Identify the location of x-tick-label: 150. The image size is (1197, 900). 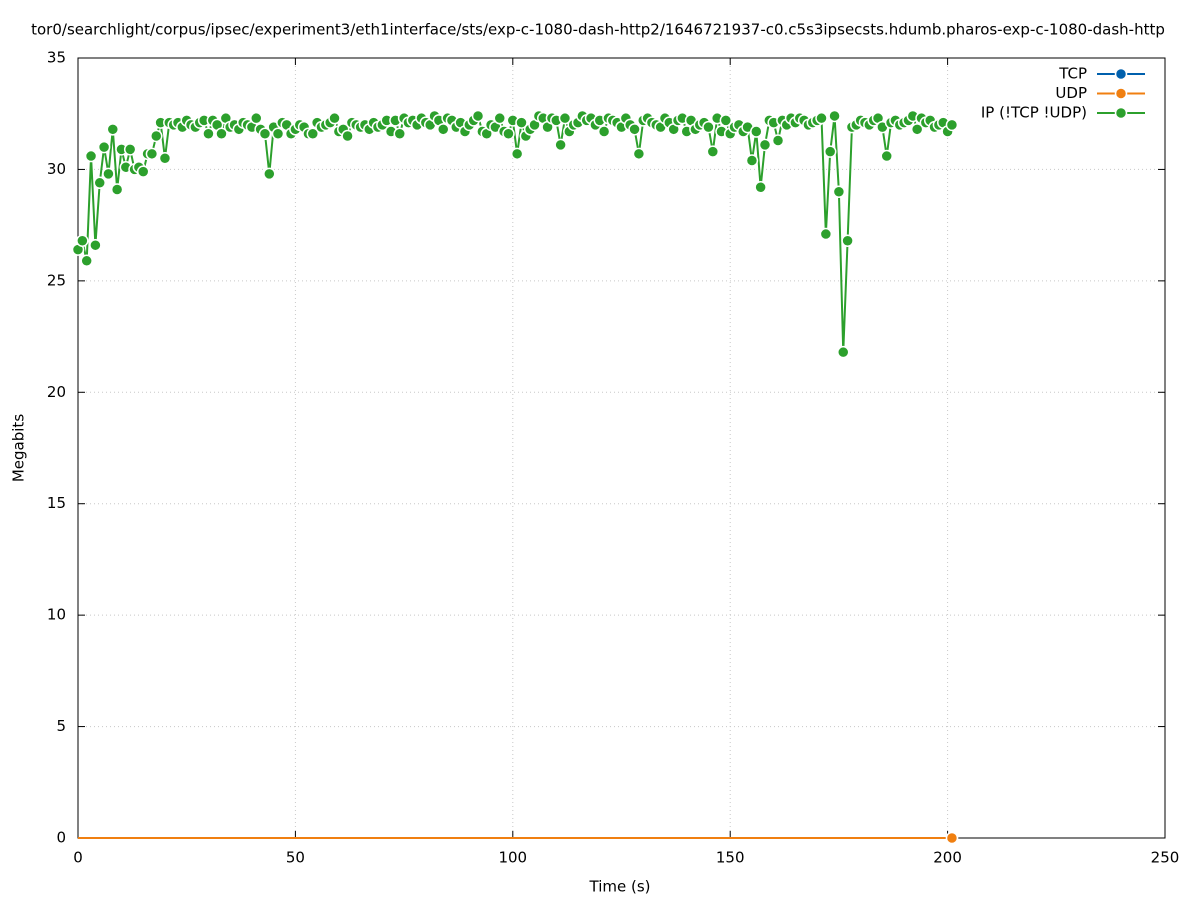
(730, 858).